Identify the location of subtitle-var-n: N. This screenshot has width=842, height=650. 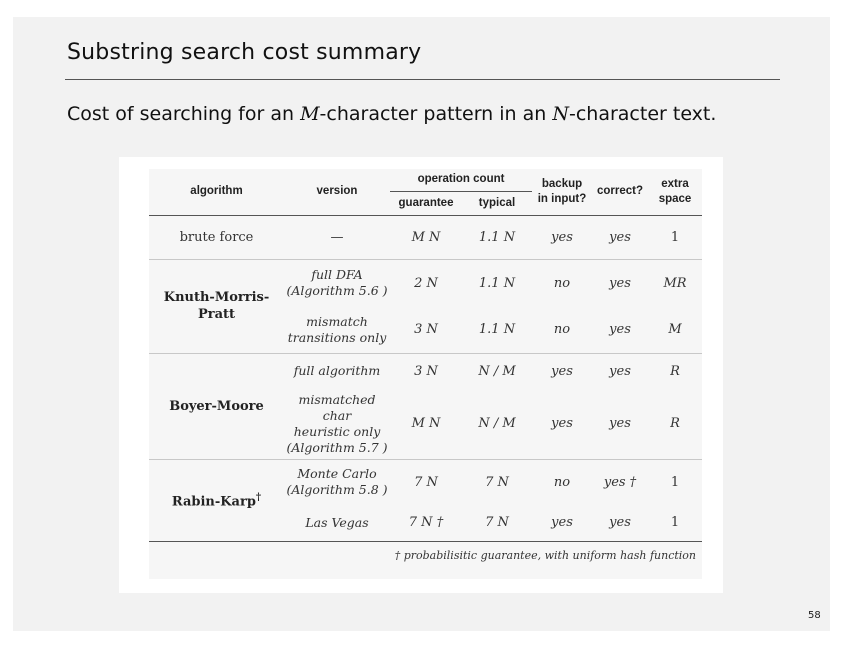
(560, 114).